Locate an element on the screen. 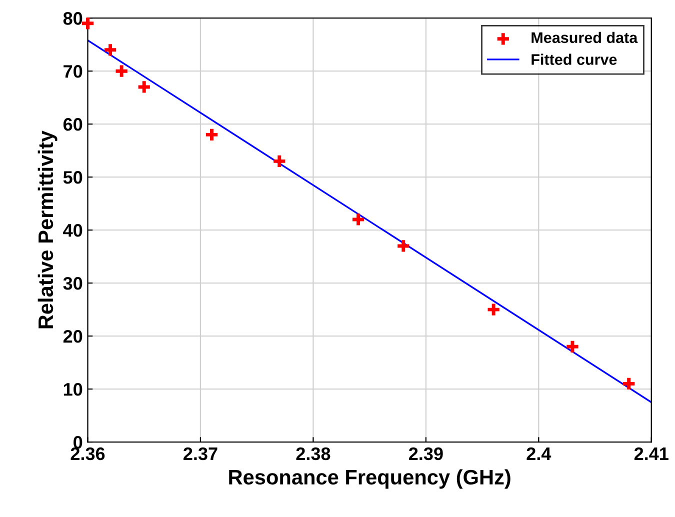 This screenshot has width=675, height=517. y-tick-label: 60 is located at coordinates (72, 124).